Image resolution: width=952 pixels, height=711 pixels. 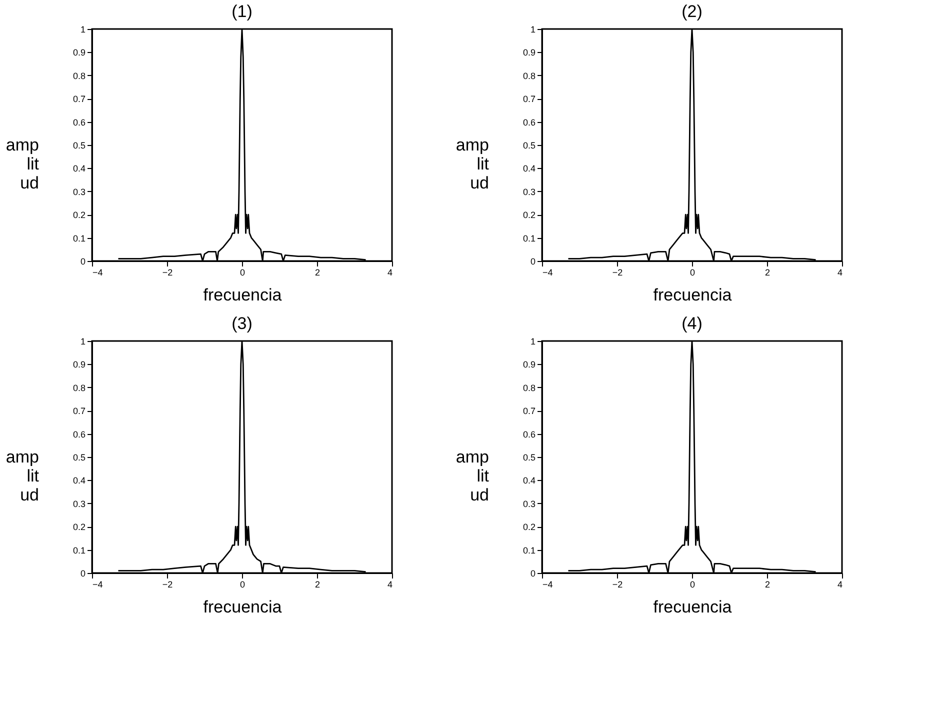 What do you see at coordinates (692, 11) in the screenshot?
I see `chart-title: (2)` at bounding box center [692, 11].